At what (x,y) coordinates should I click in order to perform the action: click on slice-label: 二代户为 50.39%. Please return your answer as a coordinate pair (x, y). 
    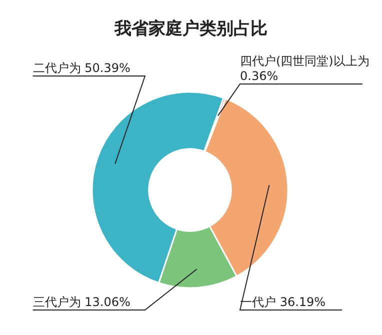
    Looking at the image, I should click on (81, 68).